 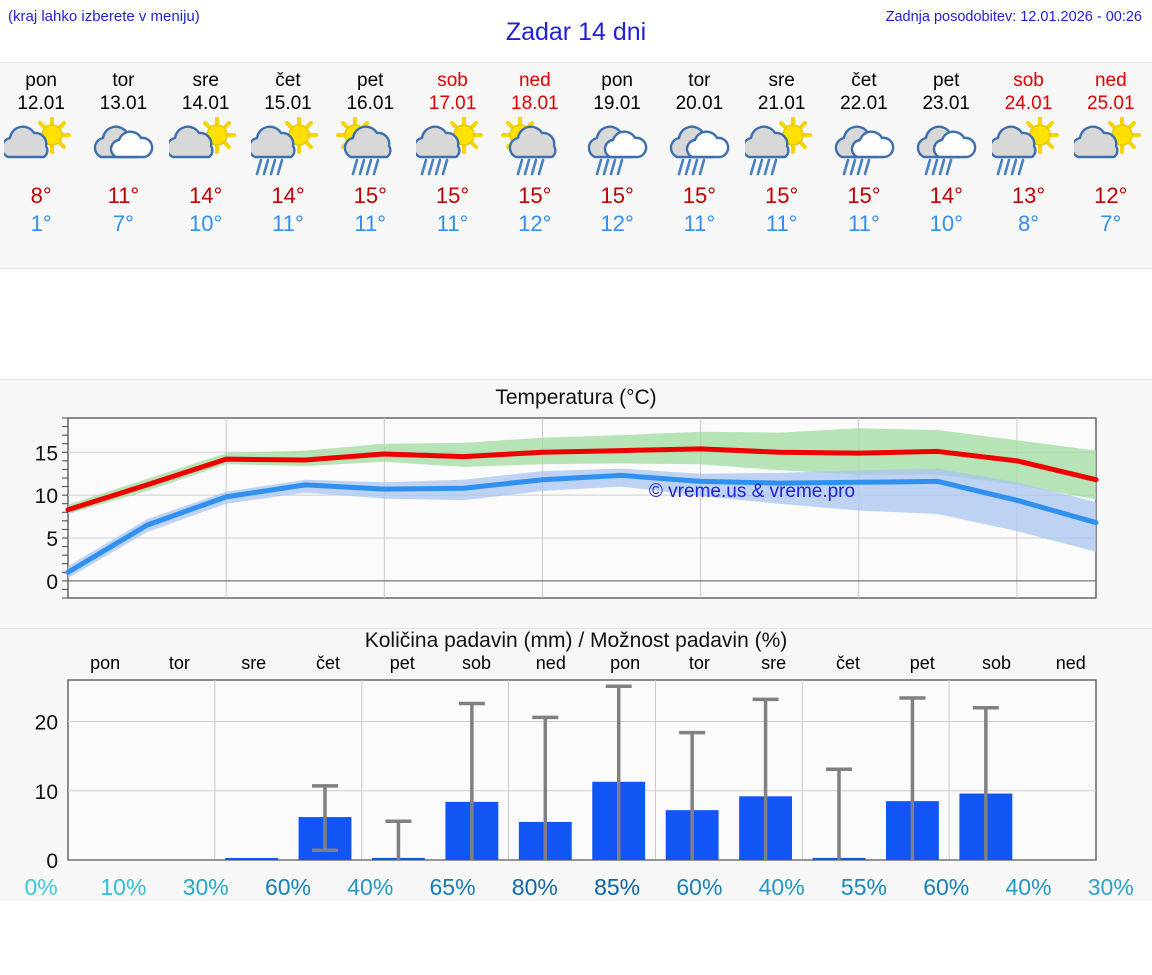 I want to click on day-of-week-label: tor, so click(x=699, y=80).